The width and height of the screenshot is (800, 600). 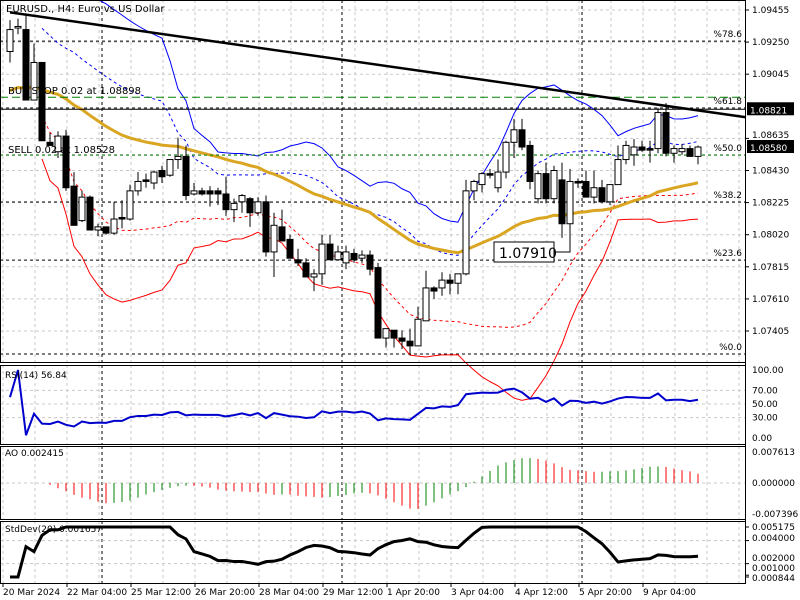 What do you see at coordinates (770, 147) in the screenshot?
I see `bid-price-box` at bounding box center [770, 147].